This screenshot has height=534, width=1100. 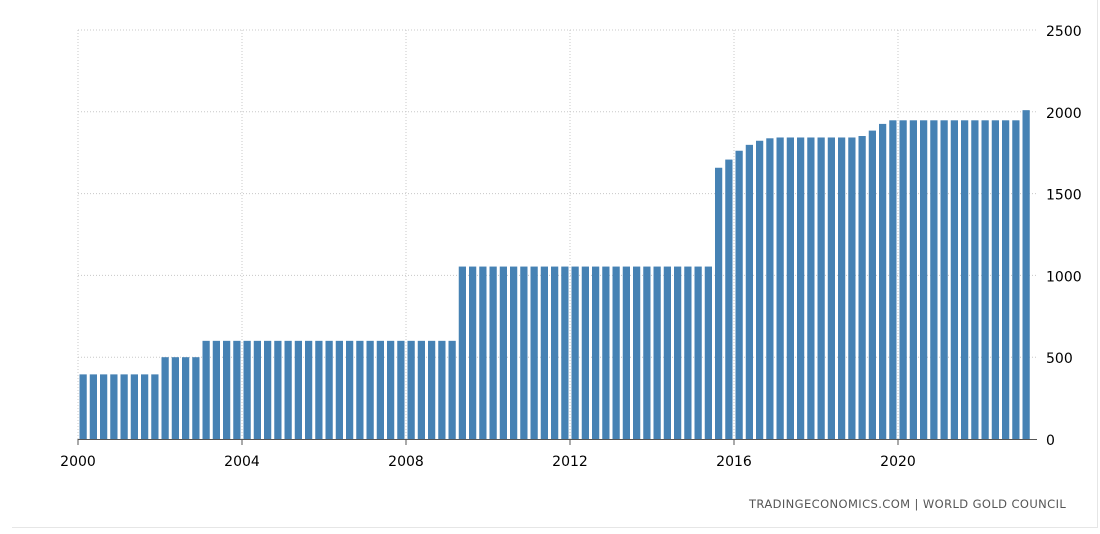 I want to click on y-tick-label: 0, so click(x=1050, y=441).